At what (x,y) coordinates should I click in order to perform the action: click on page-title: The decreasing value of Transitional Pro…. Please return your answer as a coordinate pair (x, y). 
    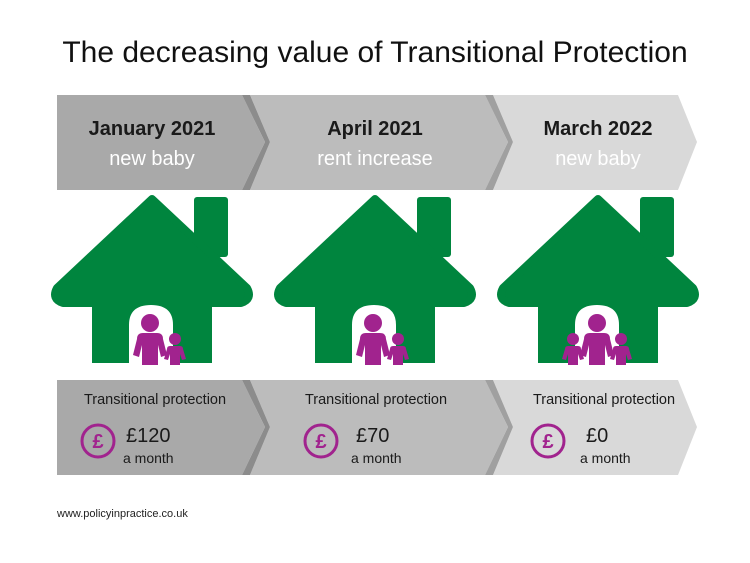
    Looking at the image, I should click on (375, 52).